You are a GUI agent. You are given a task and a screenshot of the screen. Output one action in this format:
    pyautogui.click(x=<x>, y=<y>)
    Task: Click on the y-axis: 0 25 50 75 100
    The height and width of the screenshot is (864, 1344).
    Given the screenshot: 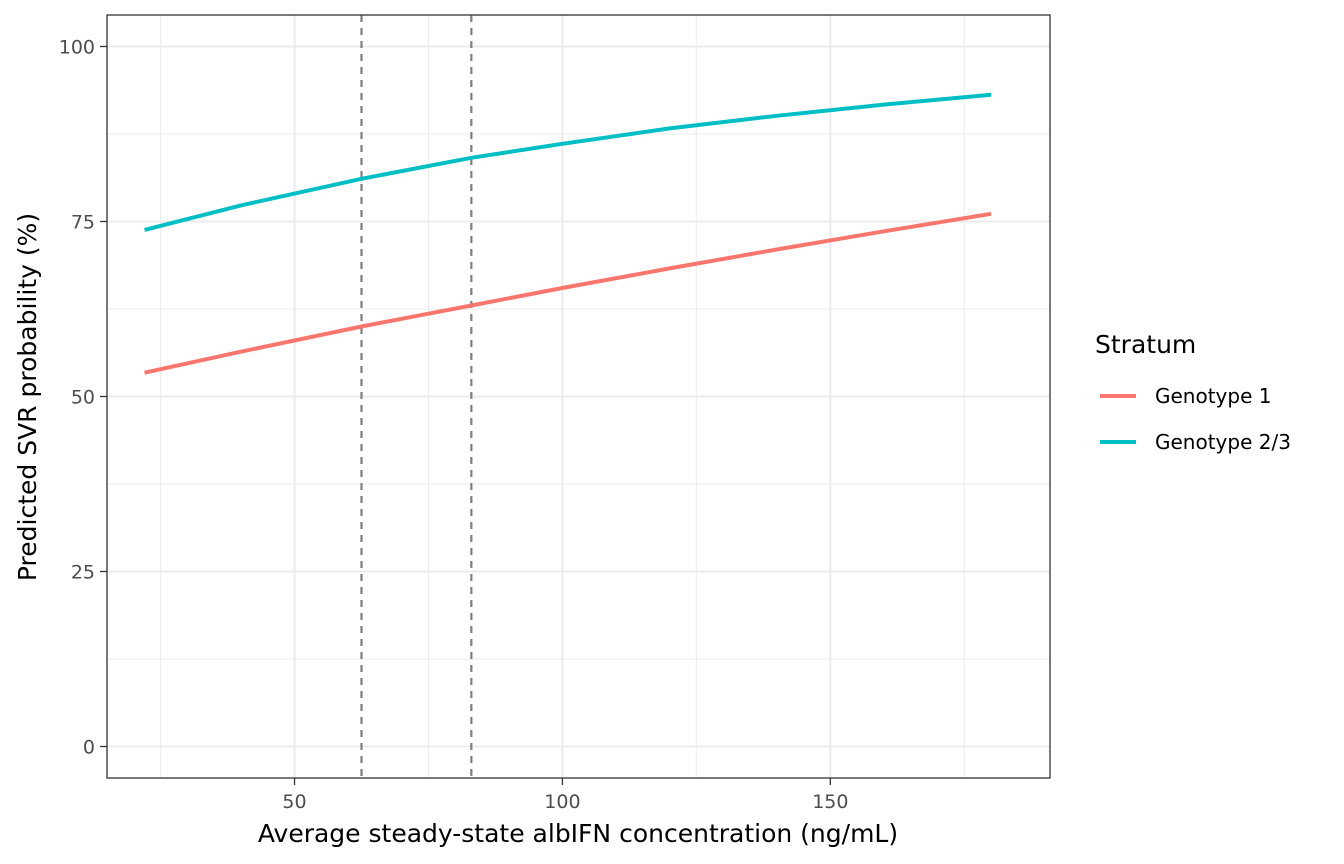 What is the action you would take?
    pyautogui.click(x=83, y=398)
    